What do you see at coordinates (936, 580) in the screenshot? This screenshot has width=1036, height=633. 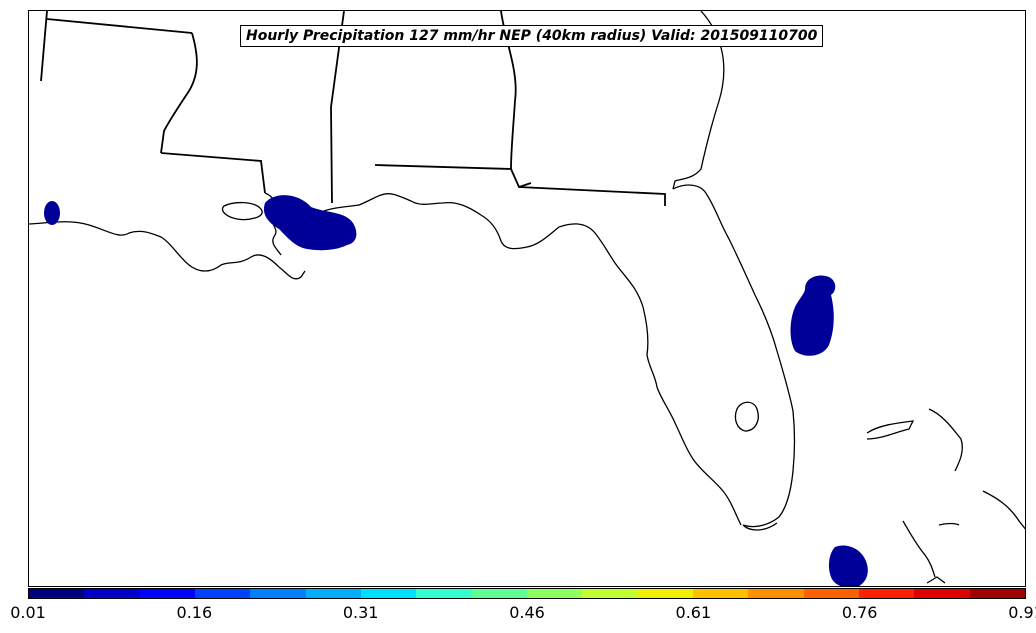 I see `cuba-north-edge` at bounding box center [936, 580].